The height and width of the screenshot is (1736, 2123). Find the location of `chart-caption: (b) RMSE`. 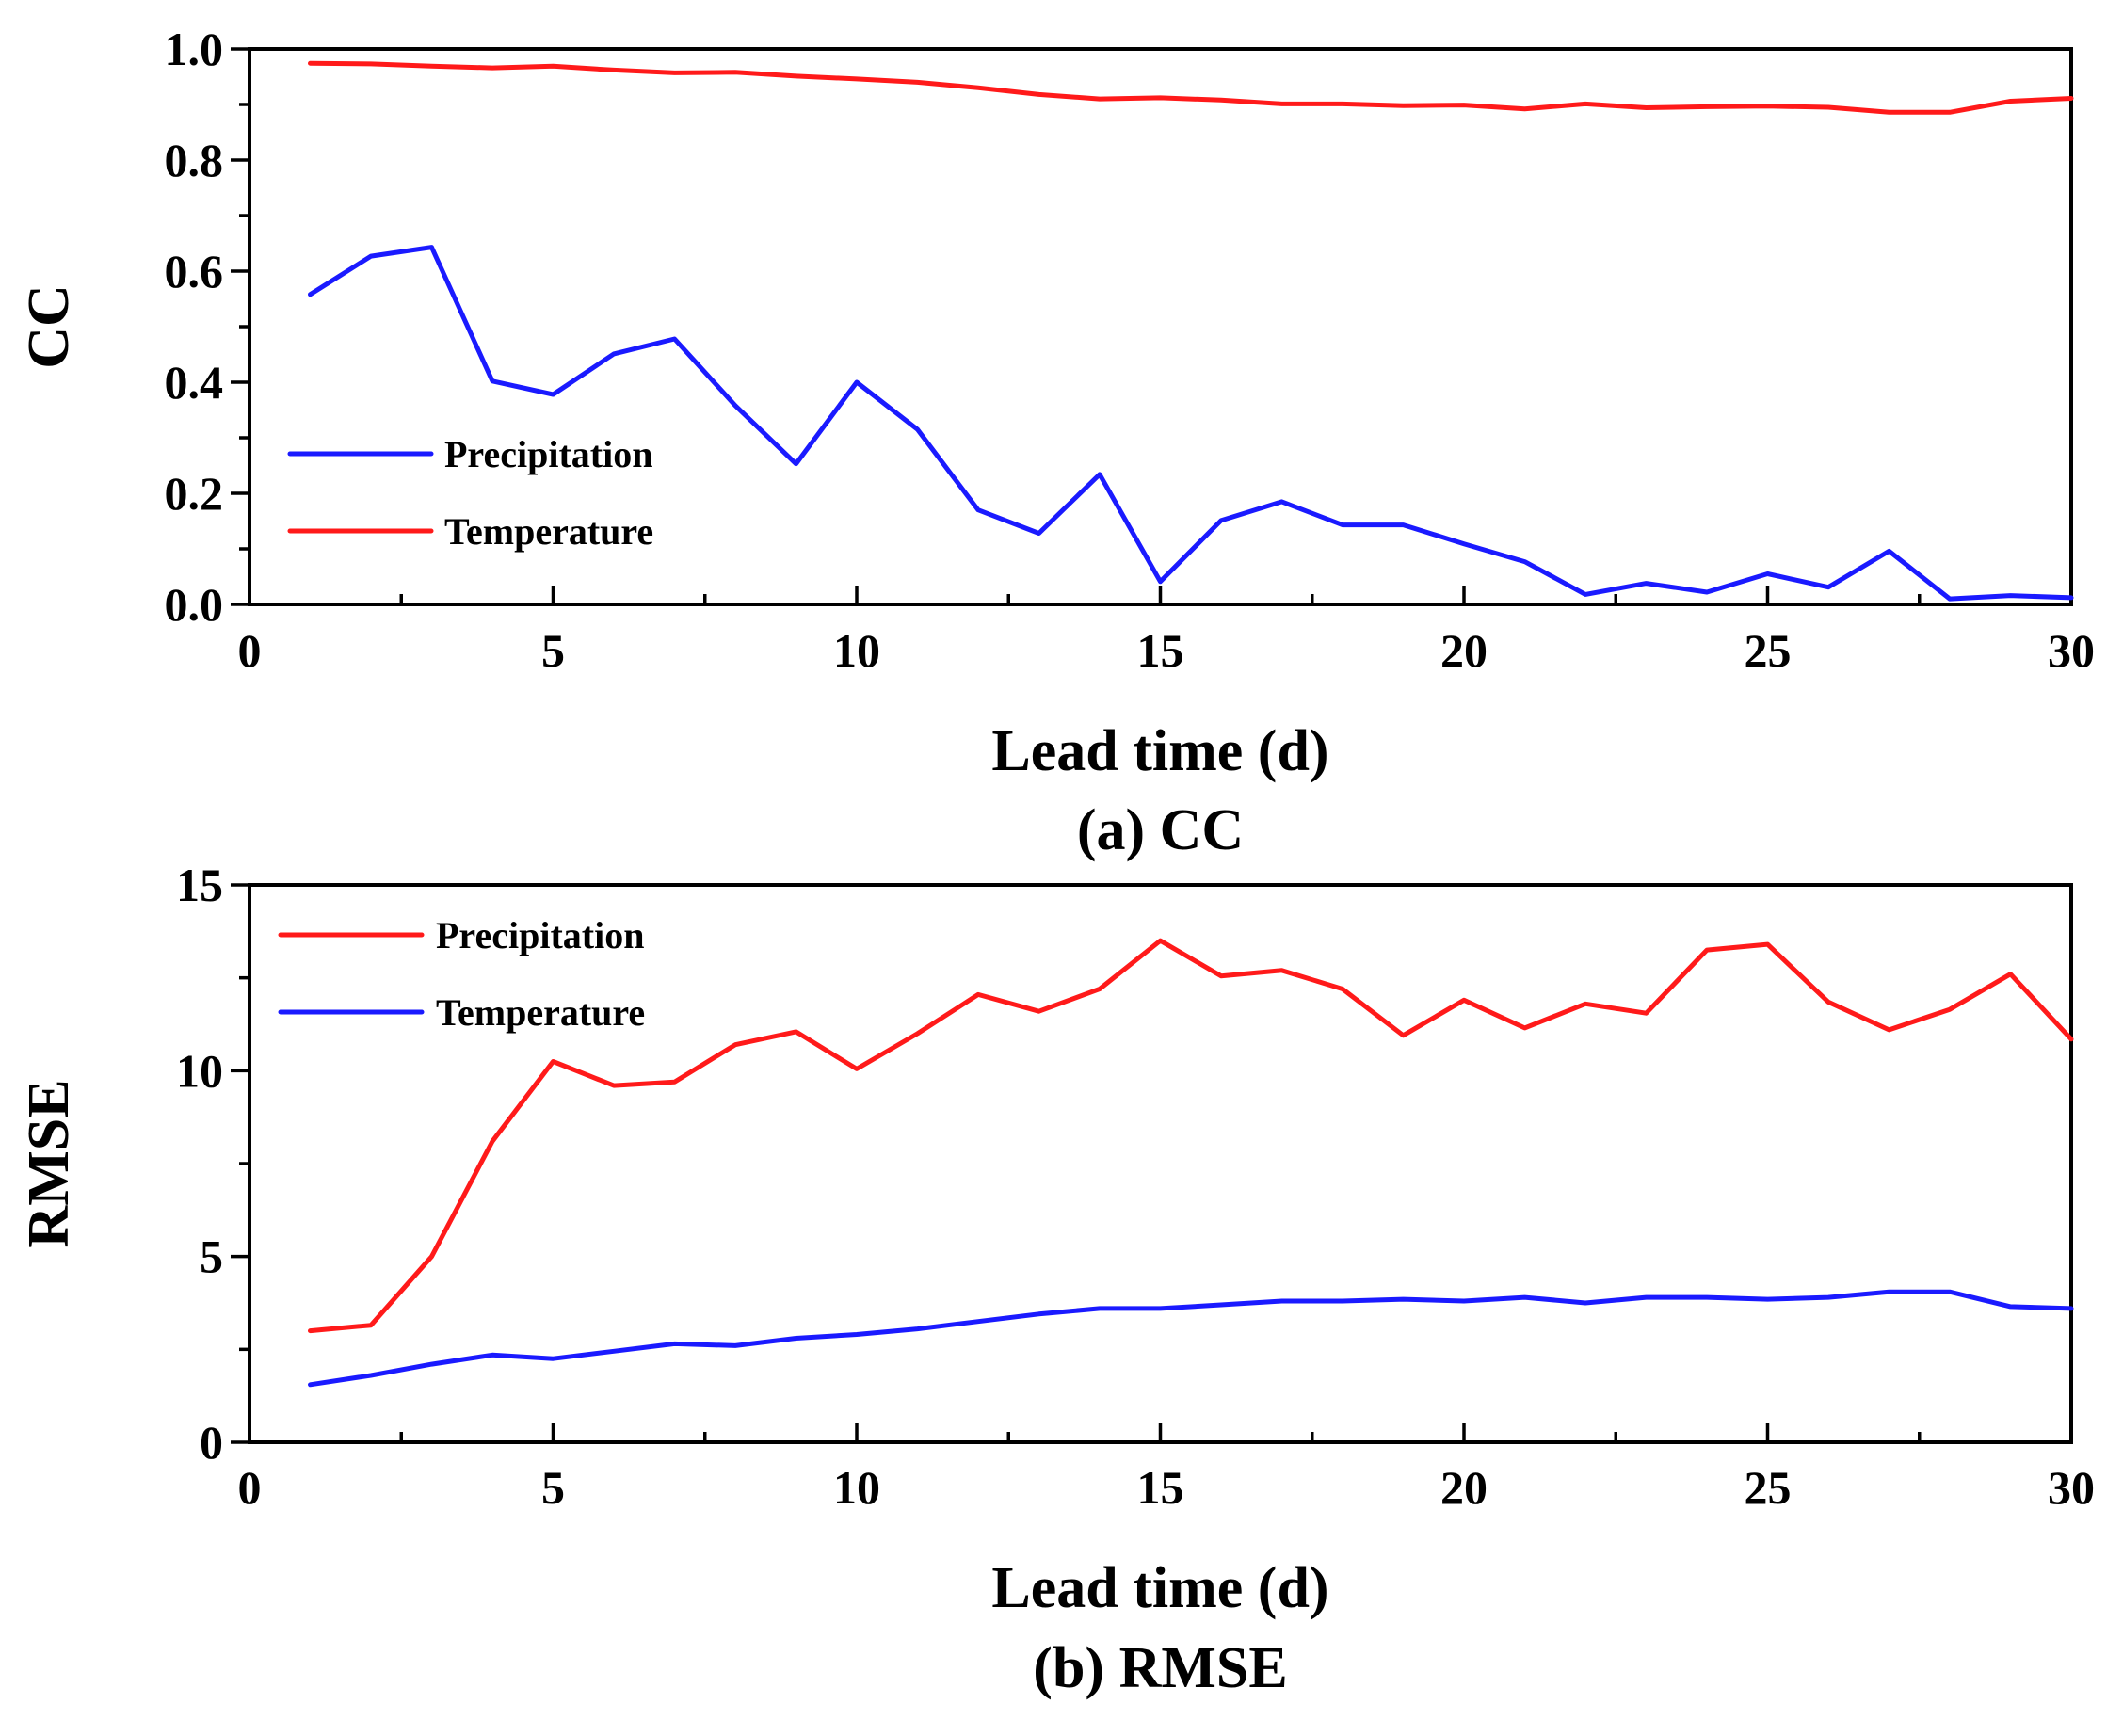

chart-caption: (b) RMSE is located at coordinates (1160, 1668).